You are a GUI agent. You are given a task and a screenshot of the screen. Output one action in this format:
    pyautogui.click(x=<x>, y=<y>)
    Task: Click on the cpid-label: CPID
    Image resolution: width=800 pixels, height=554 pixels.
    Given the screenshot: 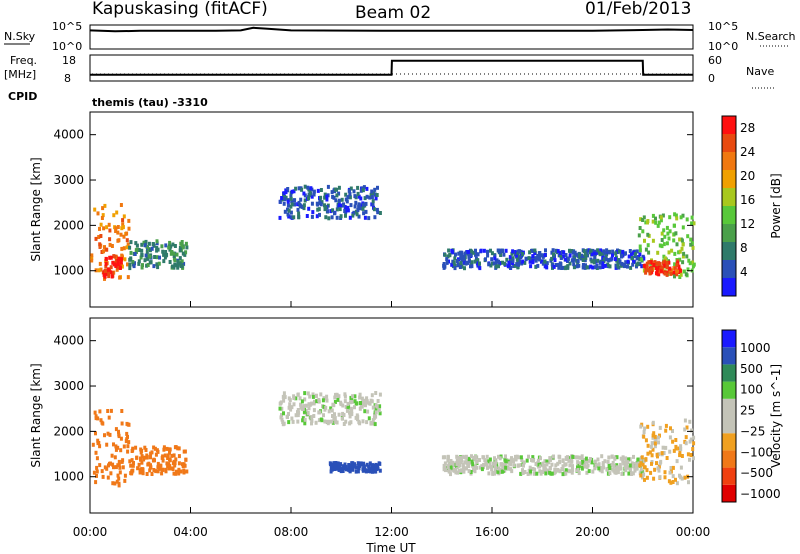 What is the action you would take?
    pyautogui.click(x=22, y=96)
    